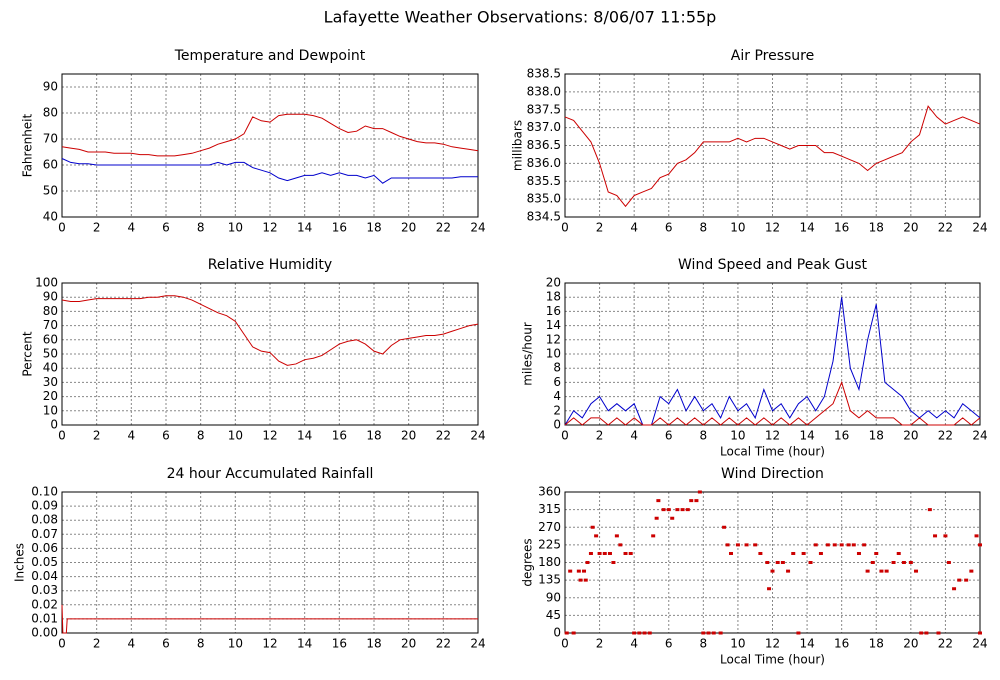 This screenshot has height=680, width=1000. Describe the element at coordinates (557, 425) in the screenshot. I see `y-tick-label: 0` at that location.